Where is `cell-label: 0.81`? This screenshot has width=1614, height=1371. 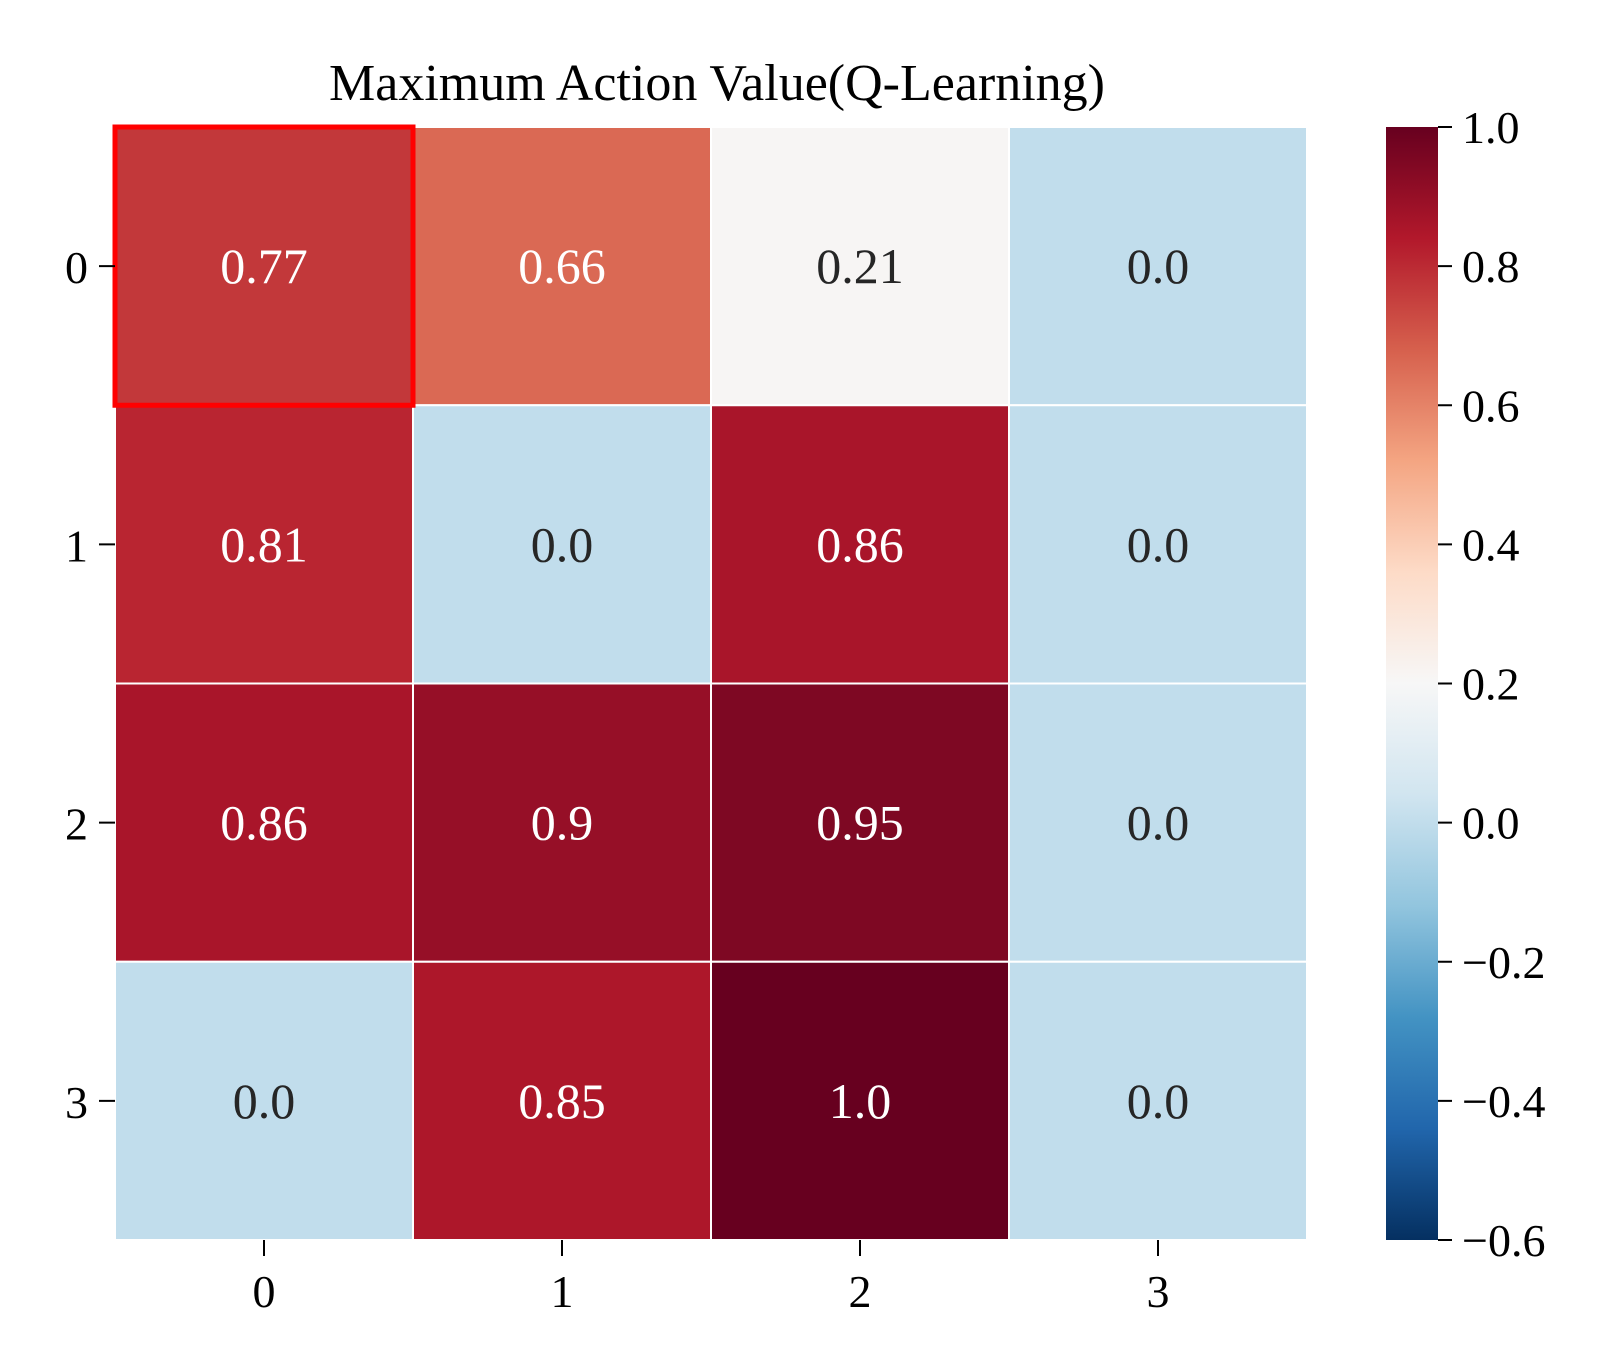 cell-label: 0.81 is located at coordinates (264, 544).